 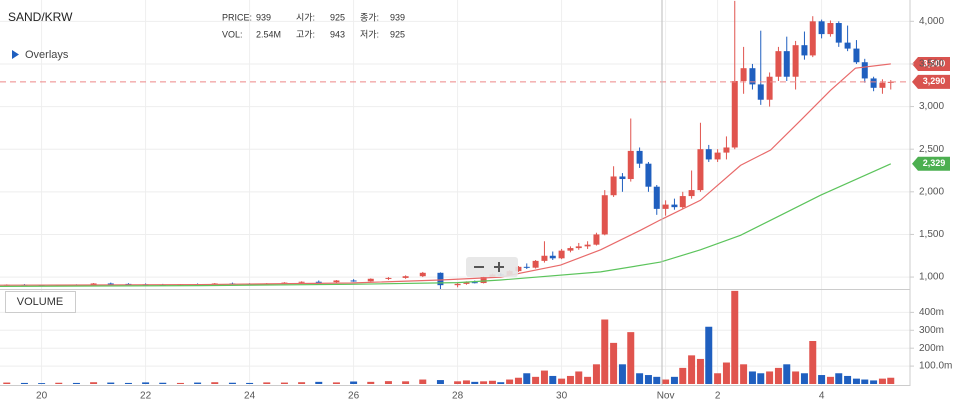 What do you see at coordinates (47, 55) in the screenshot?
I see `overlays-button: Overlays` at bounding box center [47, 55].